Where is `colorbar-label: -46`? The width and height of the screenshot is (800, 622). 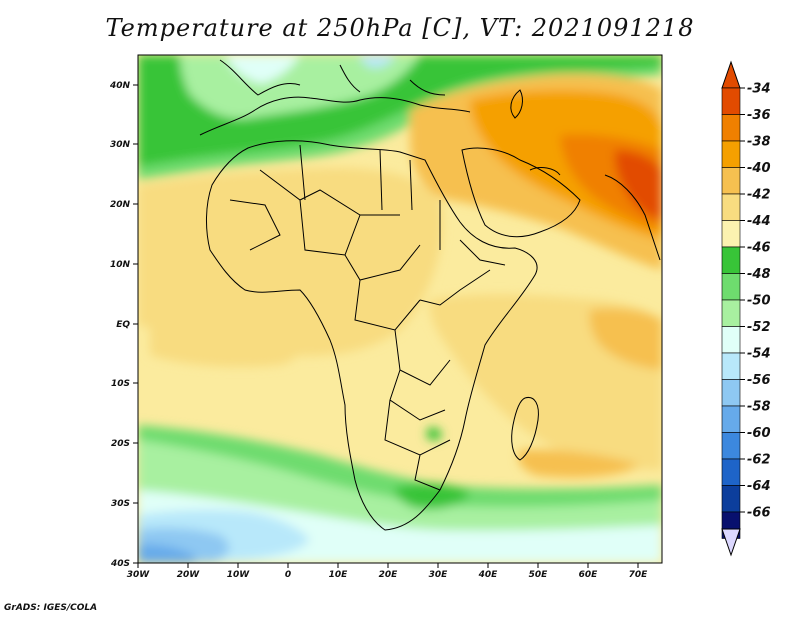
colorbar-label: -46 is located at coordinates (759, 248).